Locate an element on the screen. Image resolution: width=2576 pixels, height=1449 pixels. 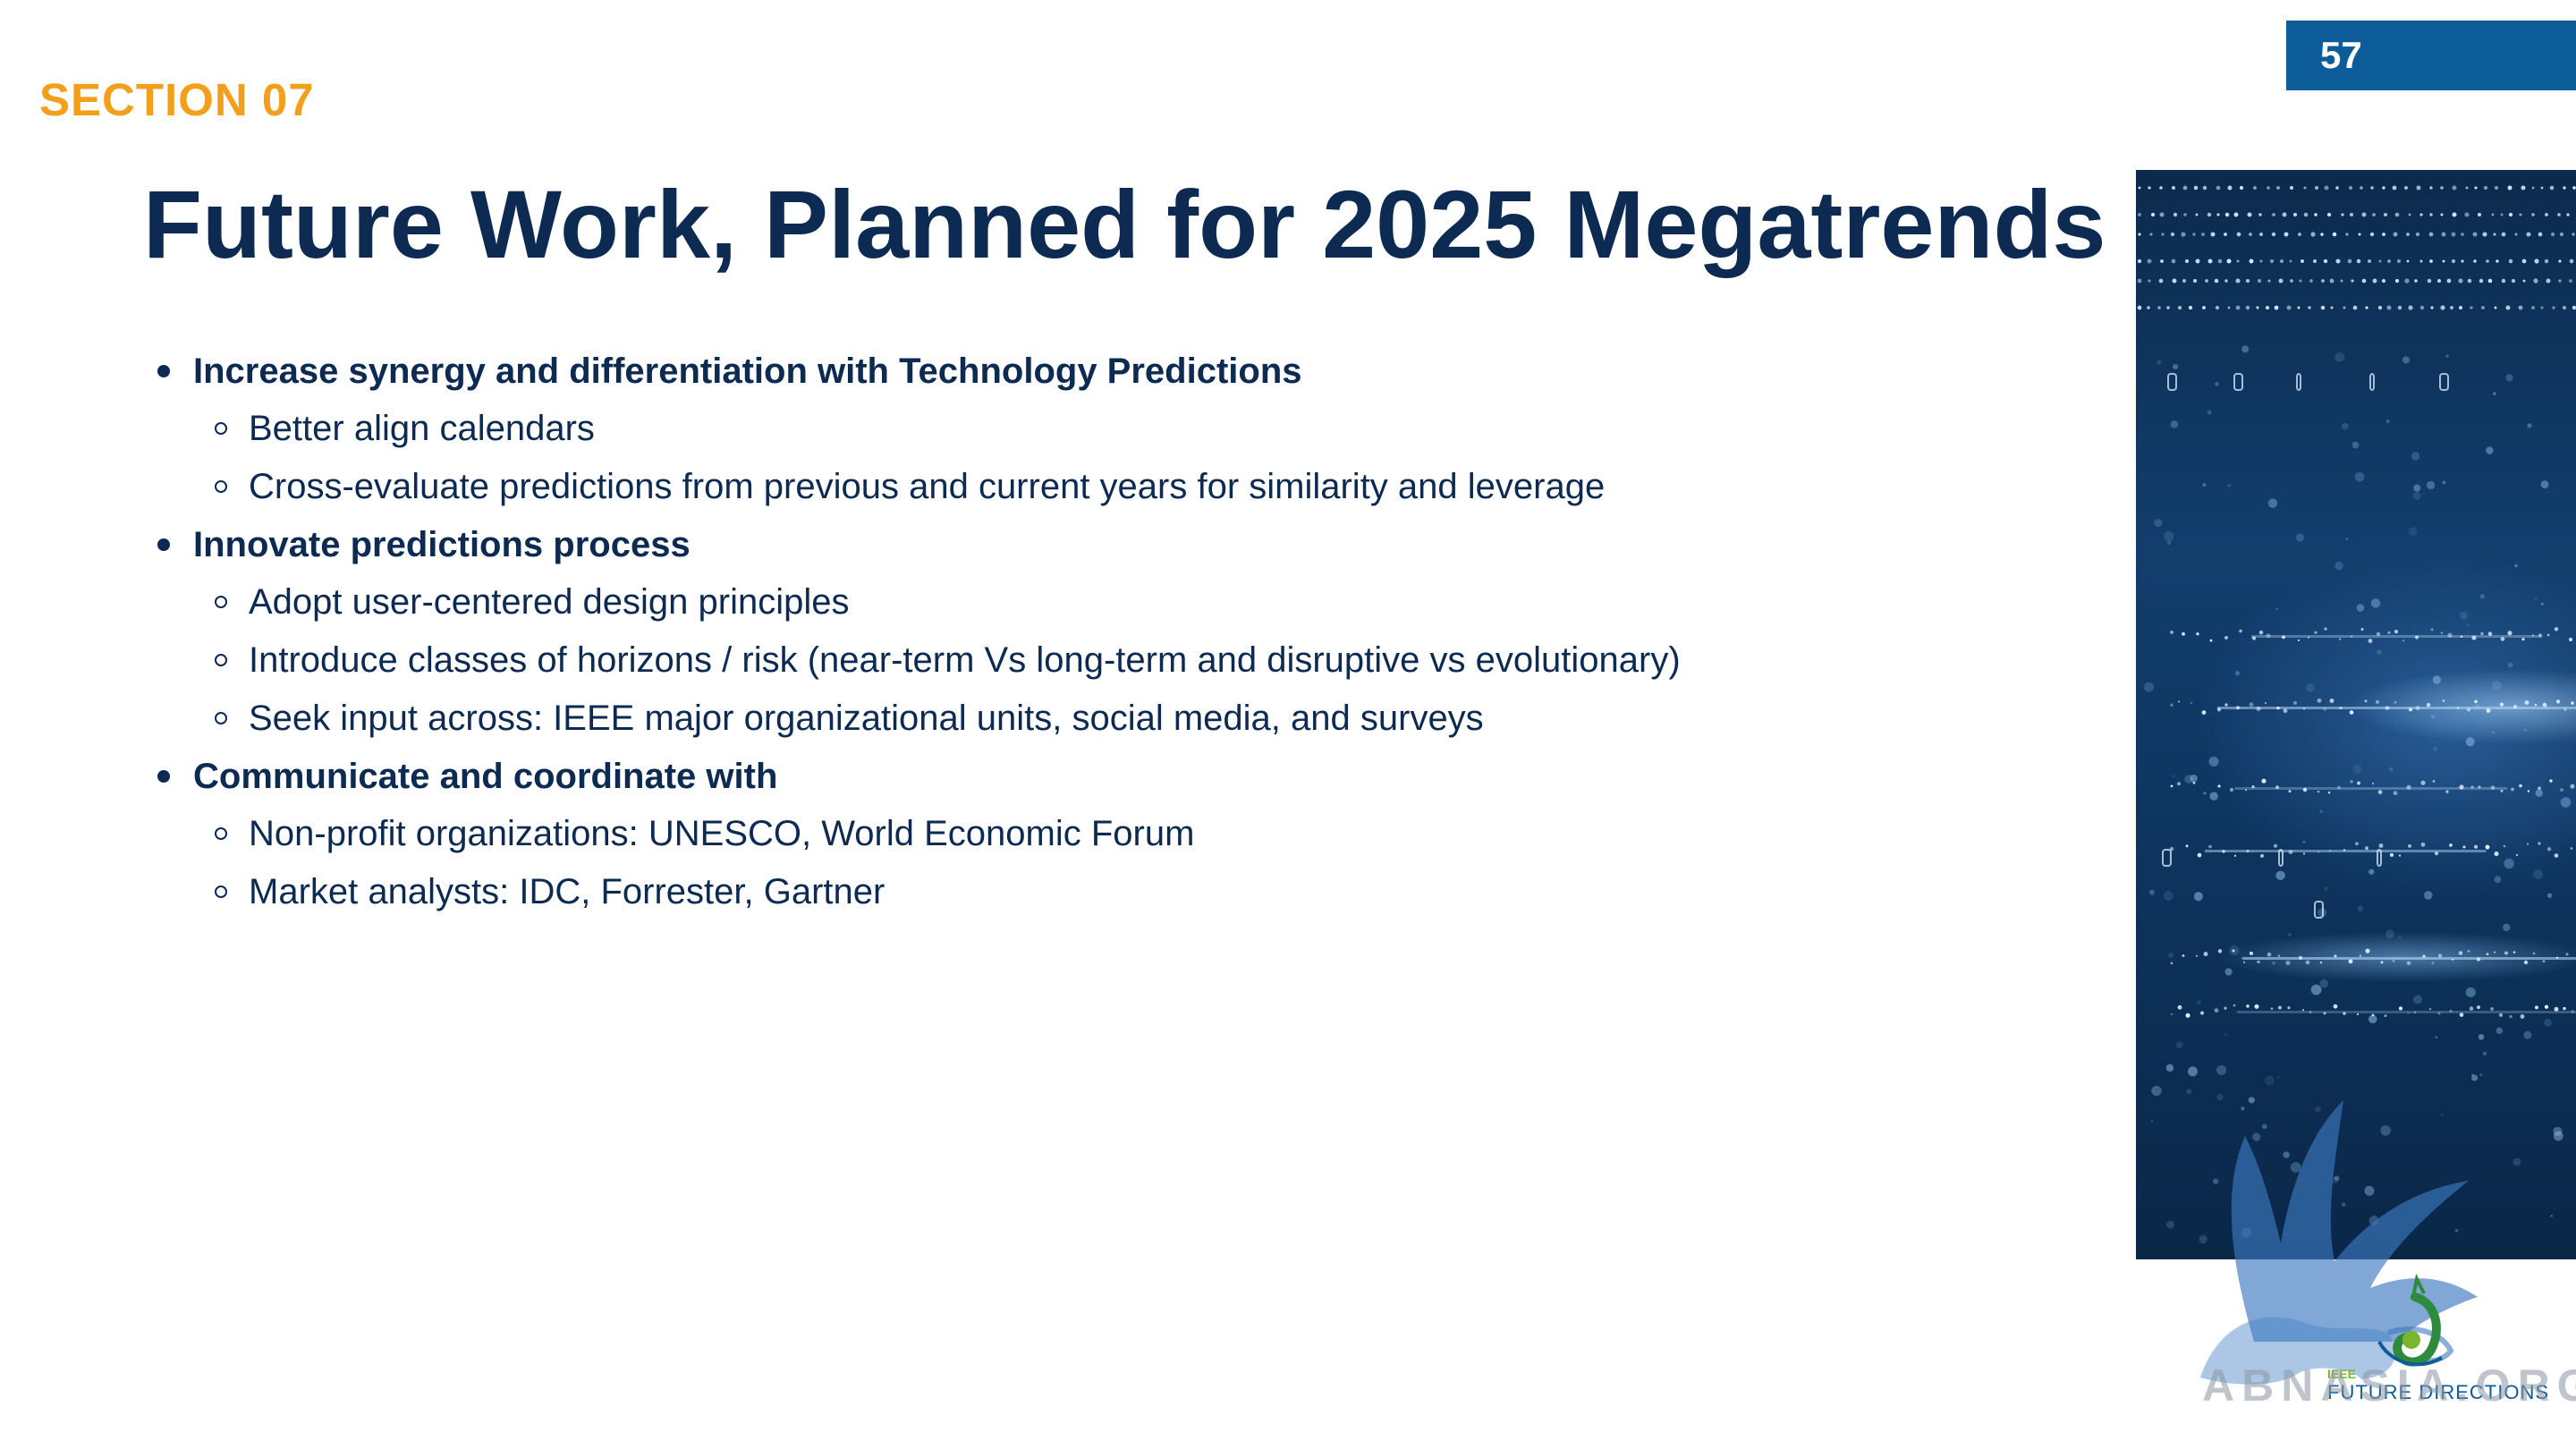
watermark-text: ABNASIA.ORG is located at coordinates (2389, 1385).